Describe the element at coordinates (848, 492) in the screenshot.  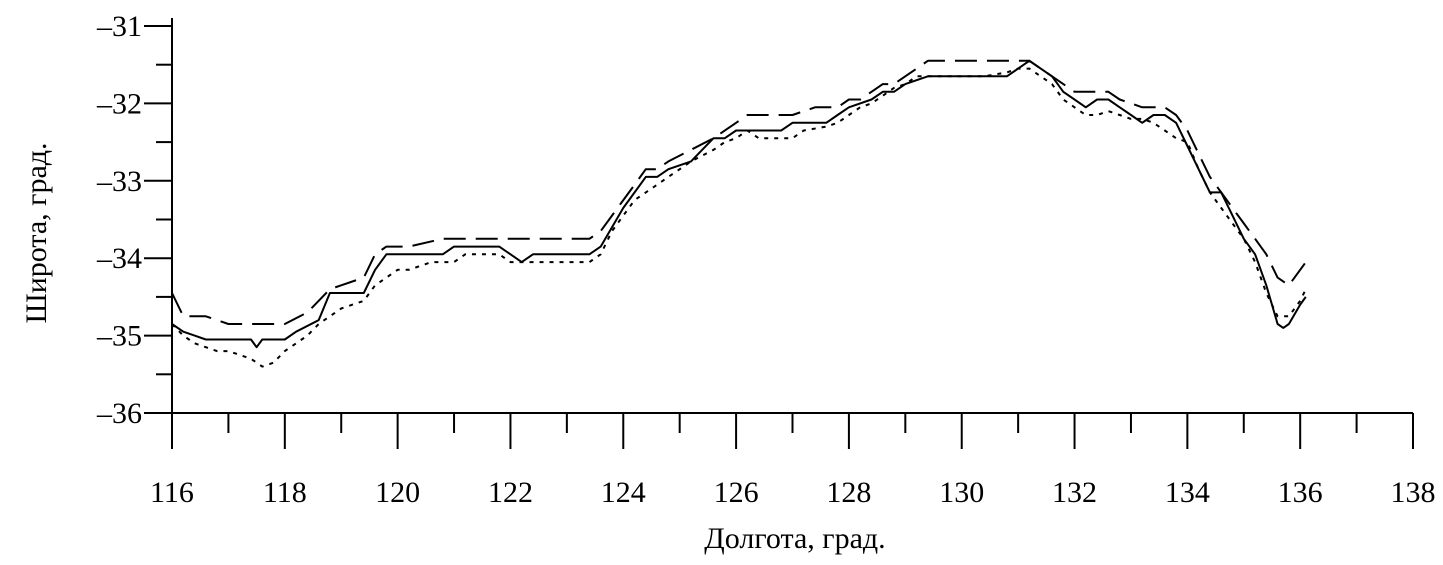
I see `x-tick-label: 128` at that location.